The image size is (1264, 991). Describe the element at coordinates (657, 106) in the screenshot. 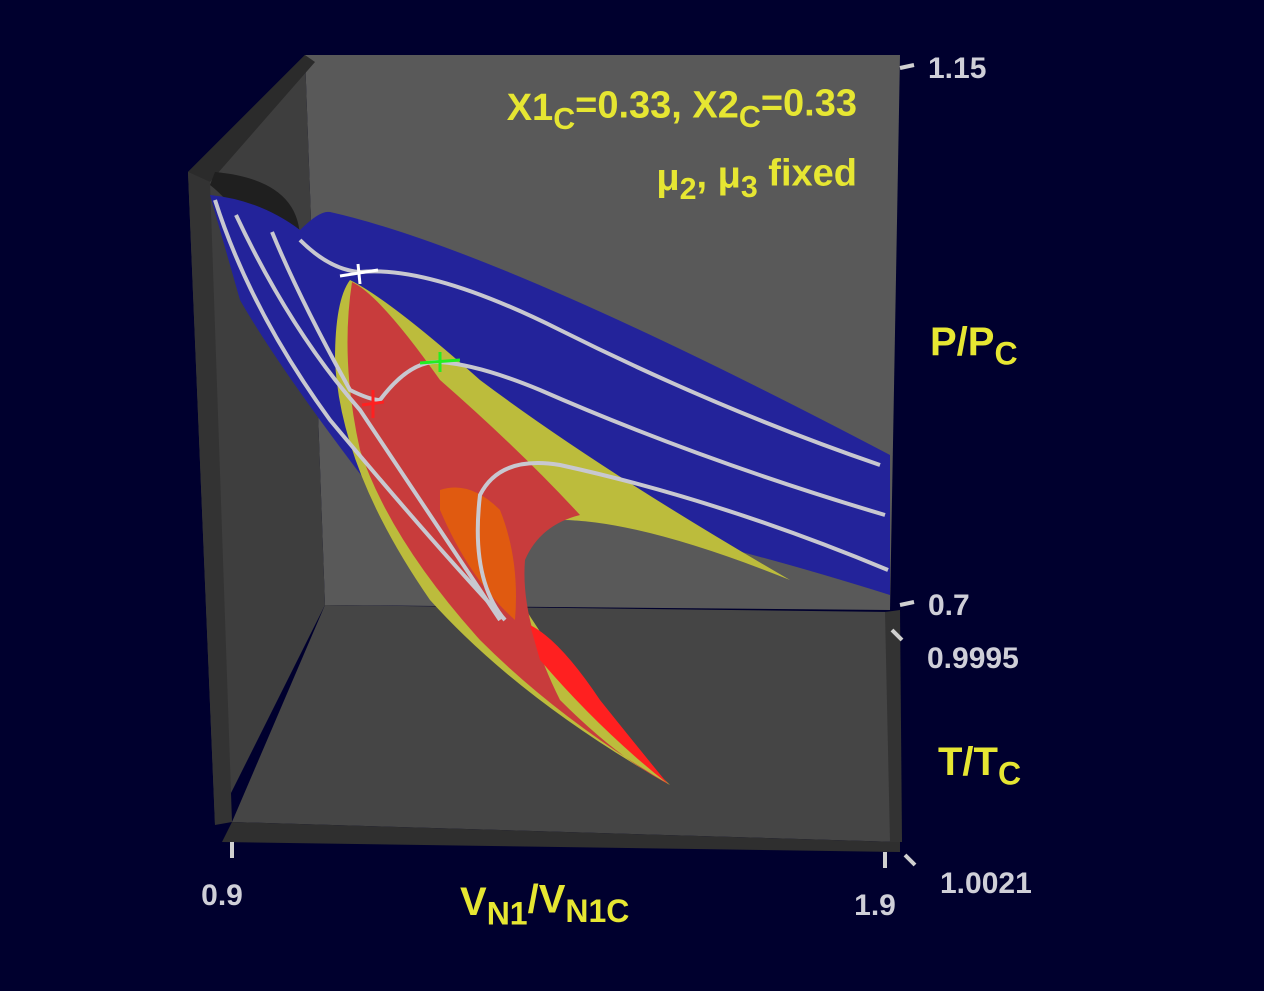

I see `label-text: =0.33, X2` at that location.